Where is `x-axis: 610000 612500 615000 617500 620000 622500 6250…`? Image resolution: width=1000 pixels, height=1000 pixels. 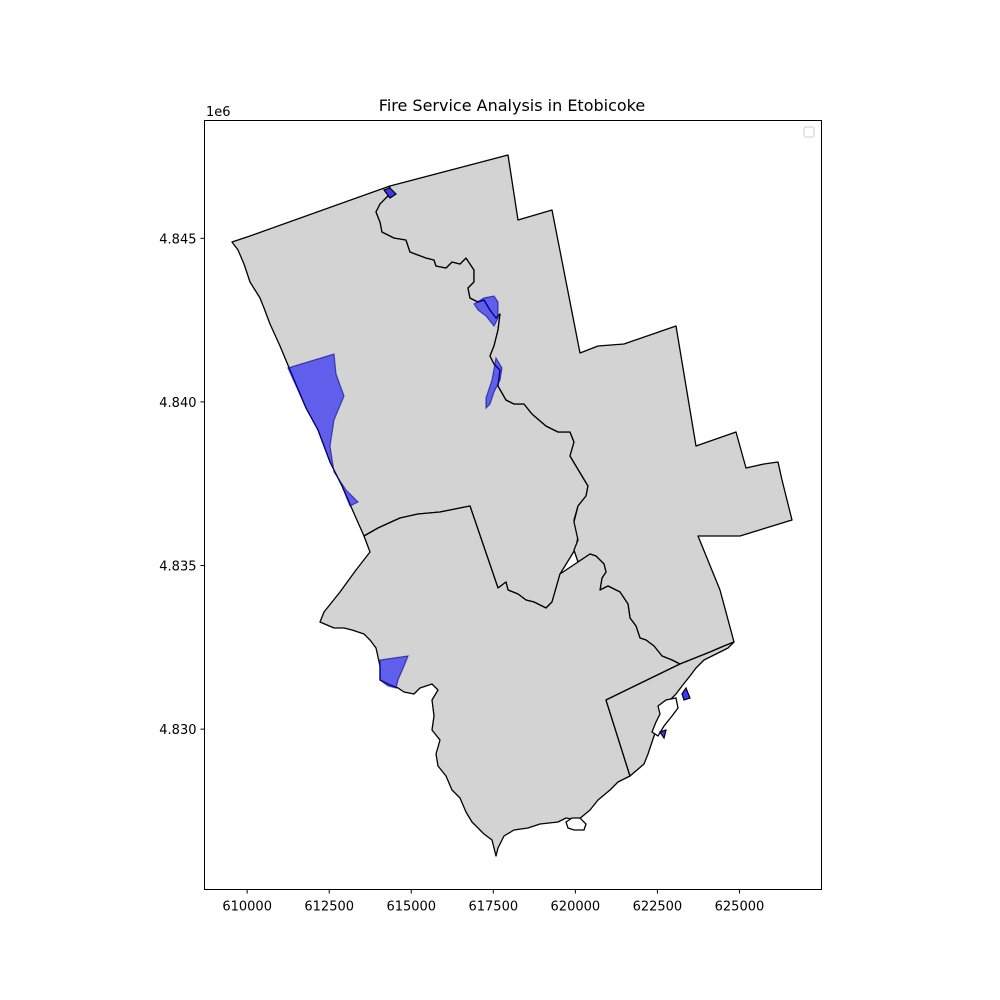
x-axis: 610000 612500 615000 617500 620000 622500 6250… is located at coordinates (493, 902).